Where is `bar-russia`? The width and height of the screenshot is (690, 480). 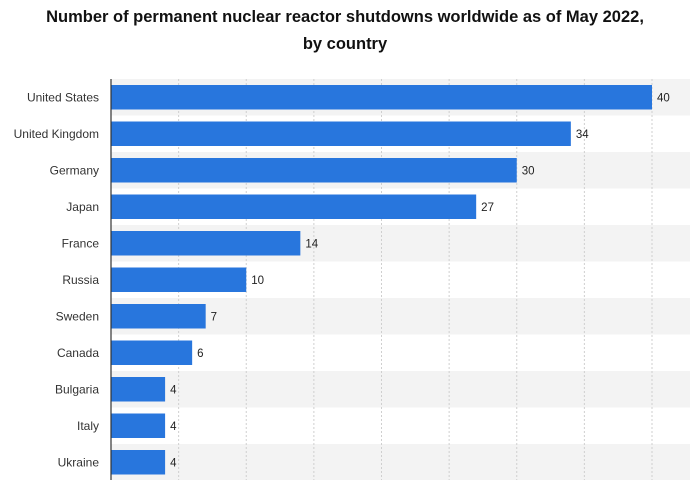 bar-russia is located at coordinates (179, 280).